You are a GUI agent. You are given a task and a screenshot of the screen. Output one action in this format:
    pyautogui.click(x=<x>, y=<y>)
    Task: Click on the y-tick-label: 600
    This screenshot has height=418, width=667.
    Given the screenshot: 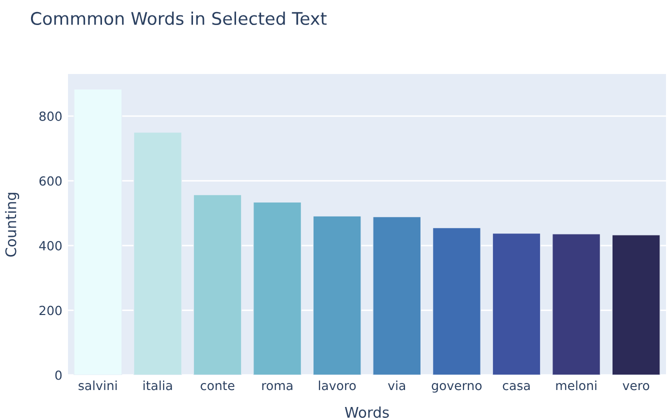 What is the action you would take?
    pyautogui.click(x=50, y=181)
    